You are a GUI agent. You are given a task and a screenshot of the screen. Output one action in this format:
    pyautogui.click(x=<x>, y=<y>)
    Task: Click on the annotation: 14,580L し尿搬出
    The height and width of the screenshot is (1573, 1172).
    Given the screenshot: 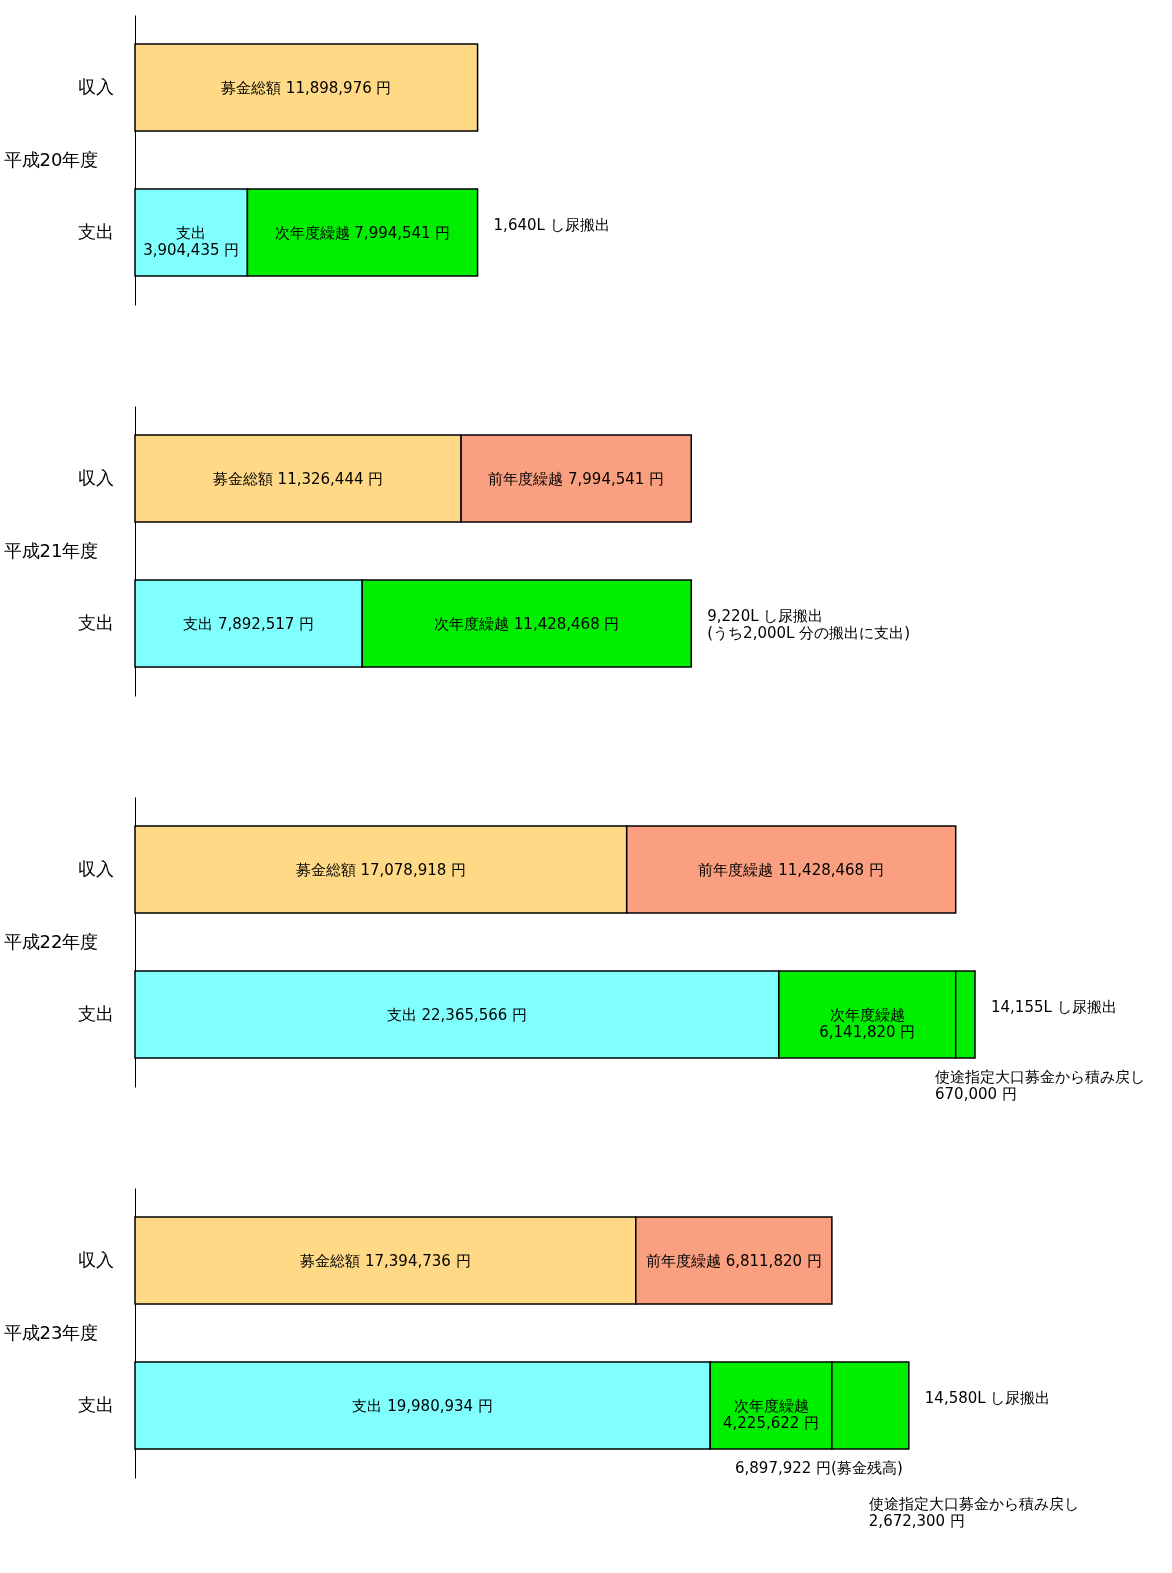 What is the action you would take?
    pyautogui.click(x=987, y=1397)
    